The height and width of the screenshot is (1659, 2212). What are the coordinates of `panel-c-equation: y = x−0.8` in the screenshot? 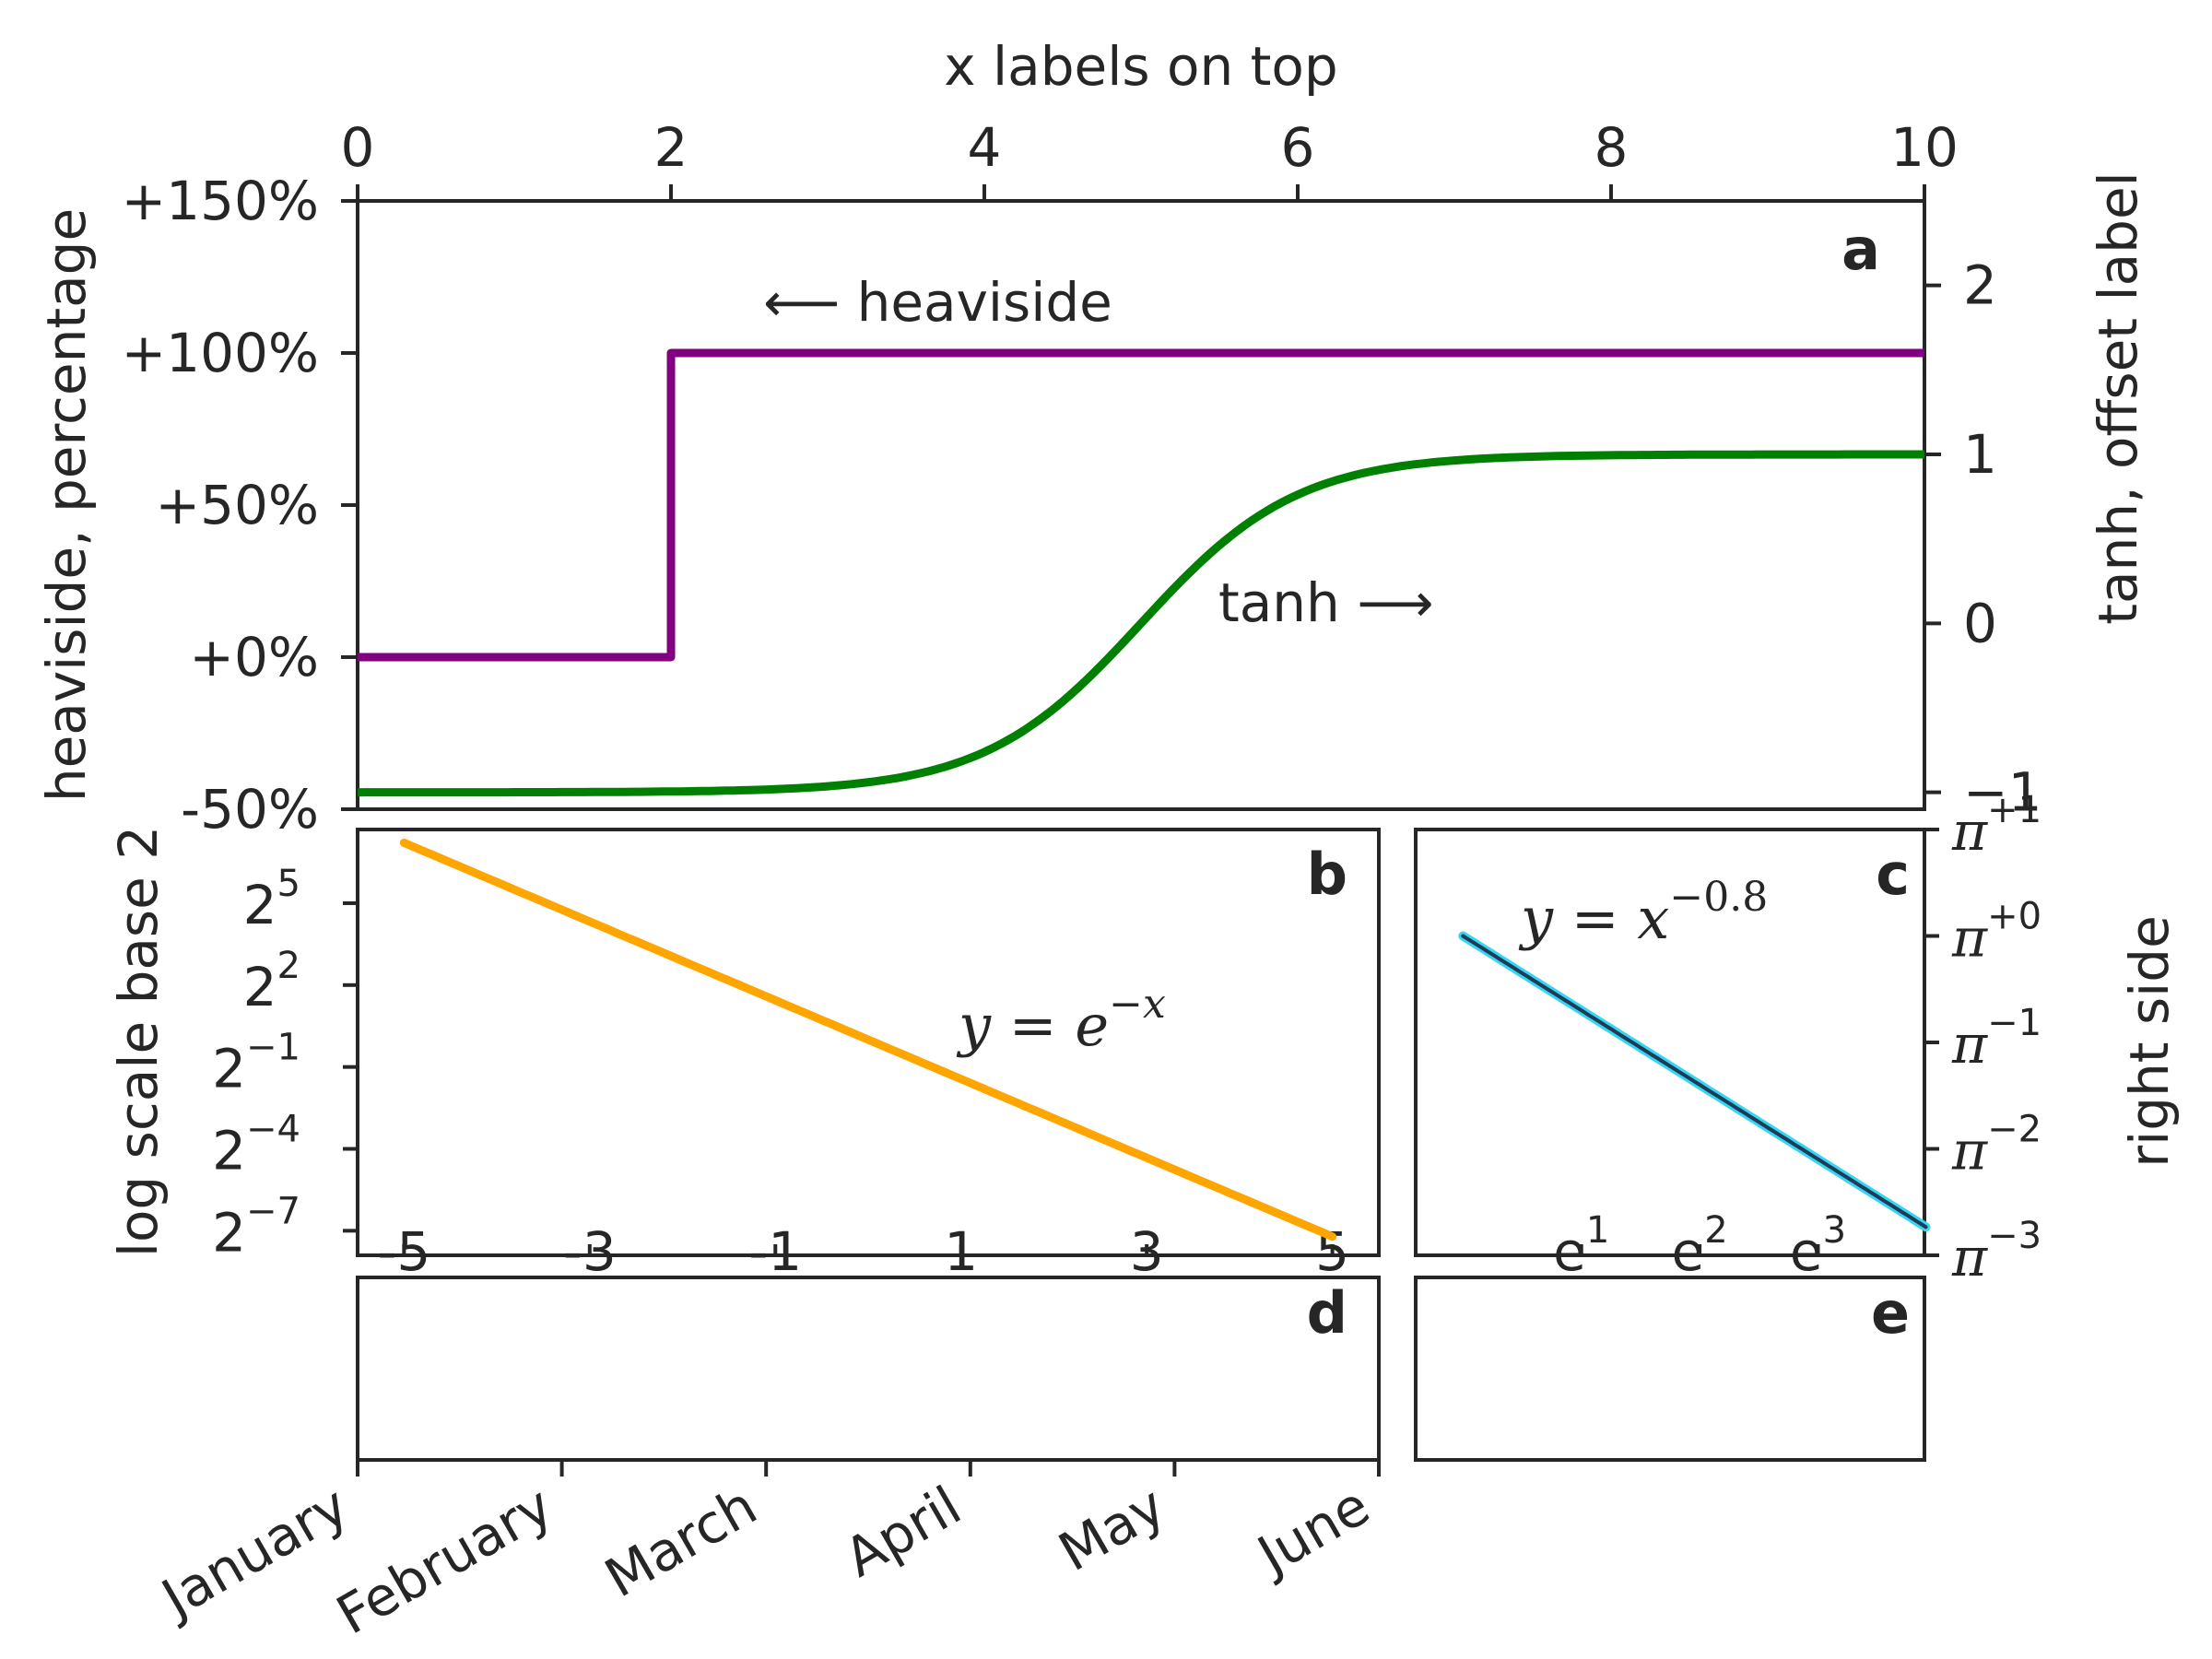 It's located at (1643, 913).